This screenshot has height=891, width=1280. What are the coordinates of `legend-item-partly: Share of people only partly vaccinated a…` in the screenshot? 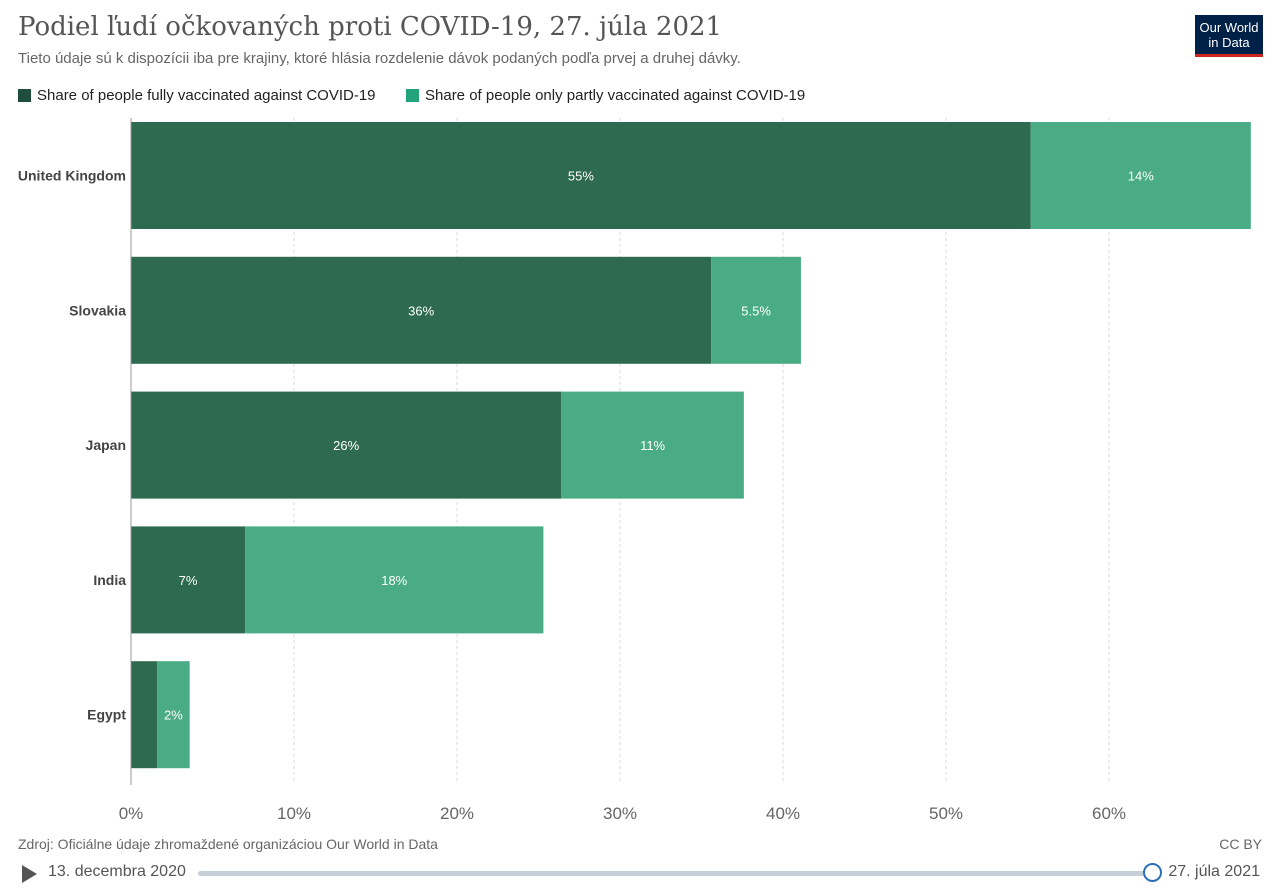 It's located at (605, 95).